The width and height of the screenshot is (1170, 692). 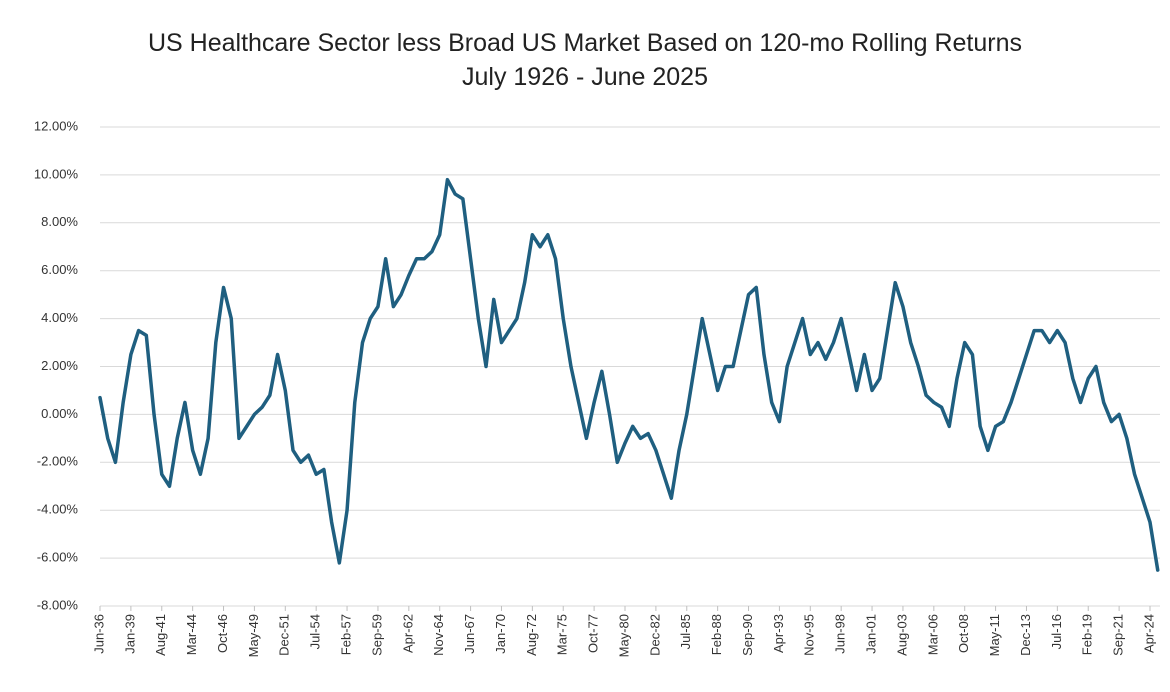 I want to click on x-tick-label: Aug-03, so click(x=901, y=635).